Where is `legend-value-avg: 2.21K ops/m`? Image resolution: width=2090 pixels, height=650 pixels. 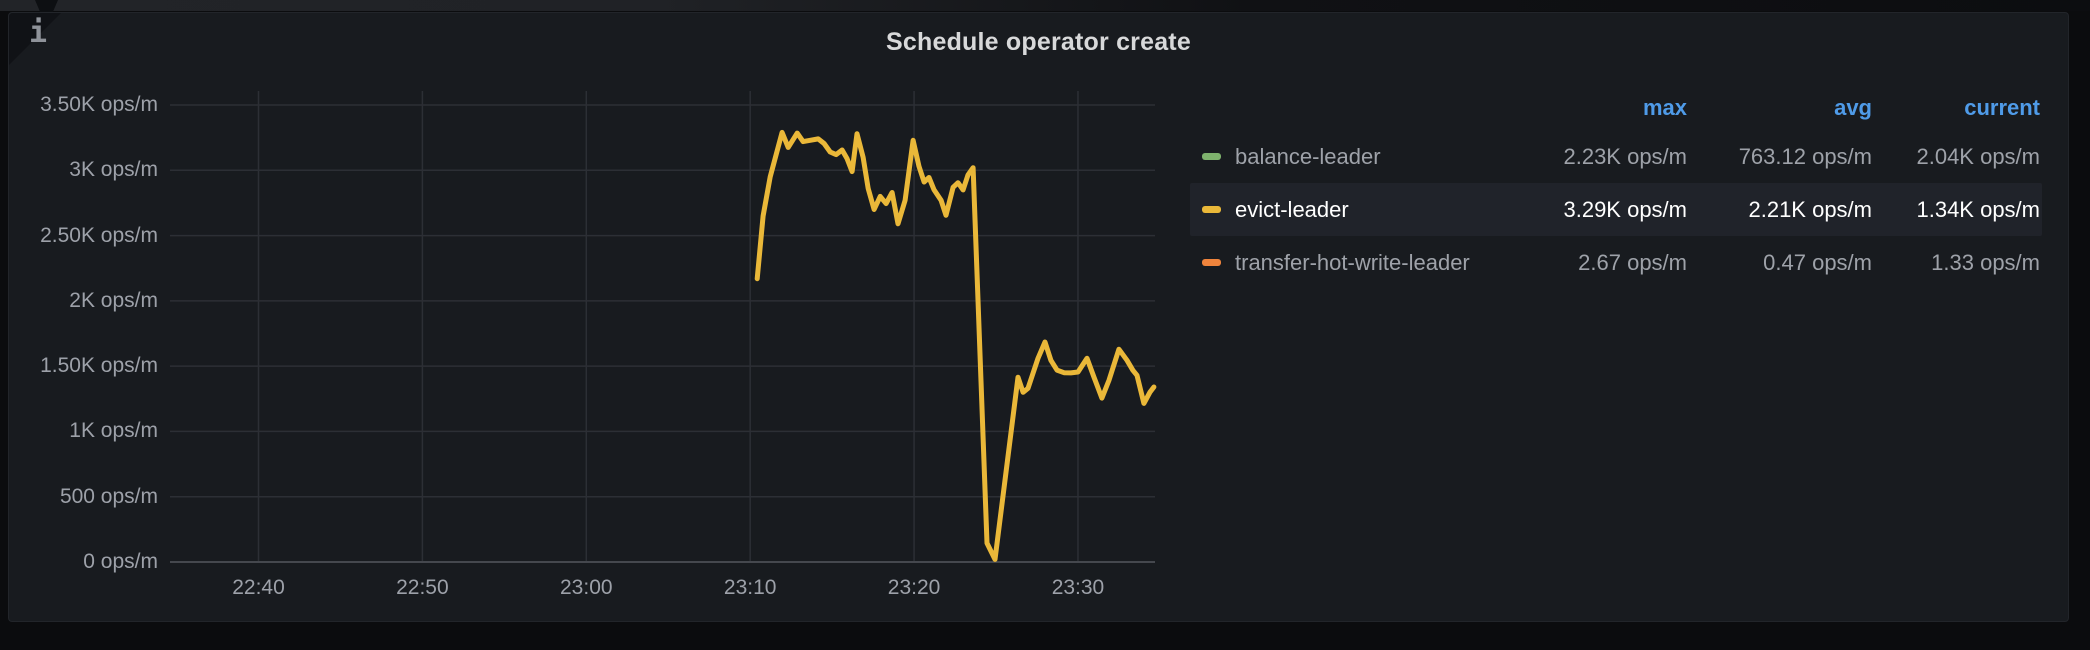
legend-value-avg: 2.21K ops/m is located at coordinates (1810, 209).